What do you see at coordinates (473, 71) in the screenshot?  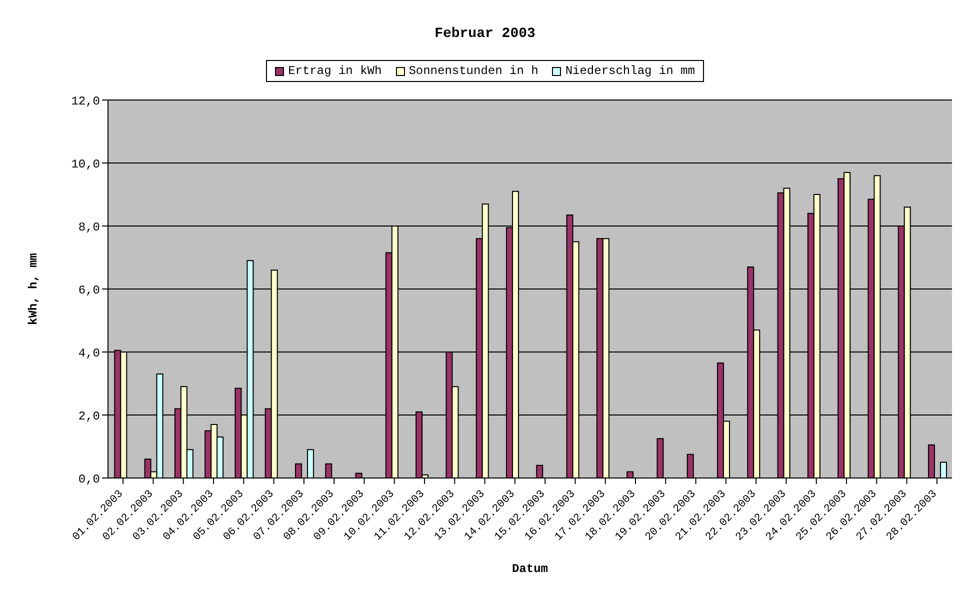 I see `legend-label: Sonnenstunden in h` at bounding box center [473, 71].